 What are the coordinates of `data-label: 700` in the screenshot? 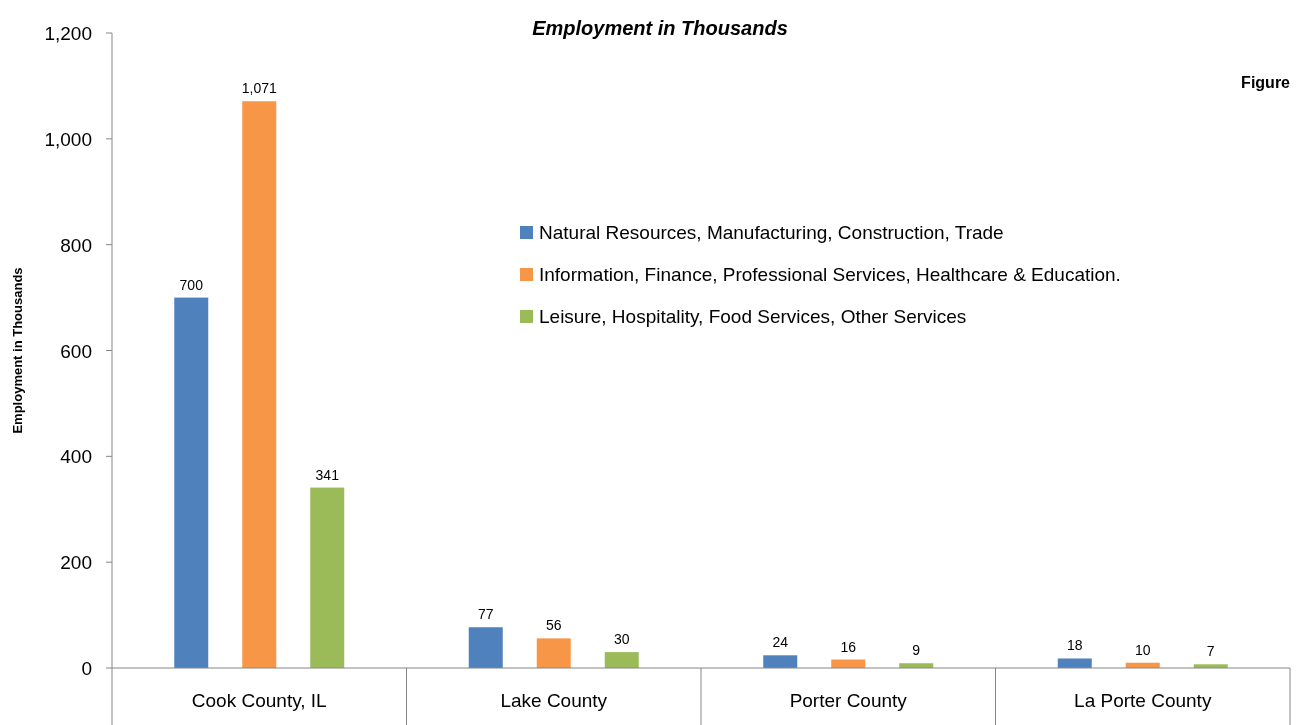 It's located at (191, 284).